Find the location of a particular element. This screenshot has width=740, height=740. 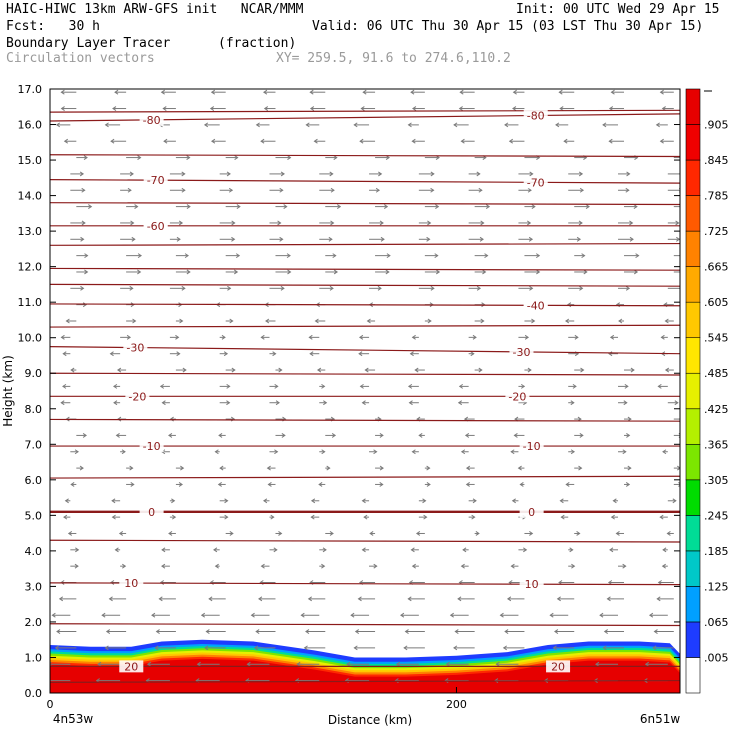

colorbar-label: .305 is located at coordinates (716, 480).